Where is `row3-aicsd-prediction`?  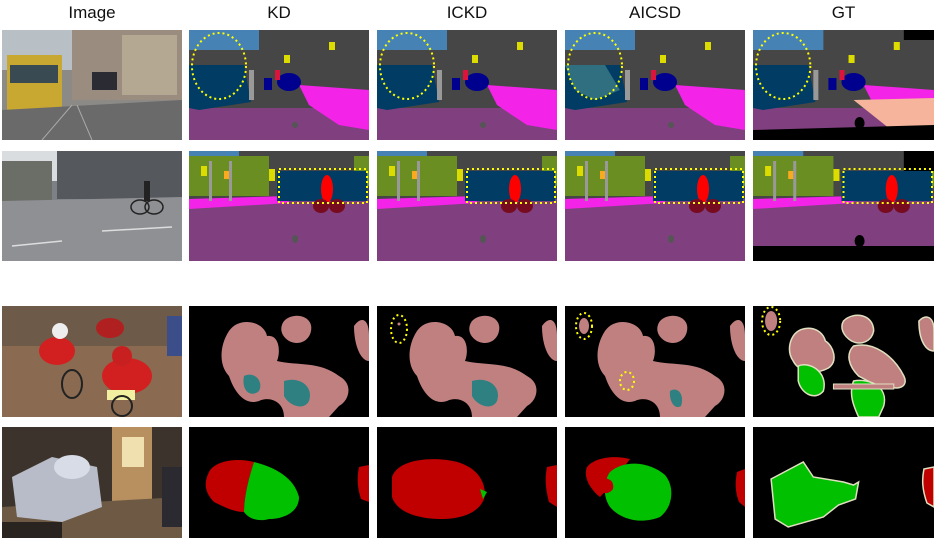 row3-aicsd-prediction is located at coordinates (655, 361).